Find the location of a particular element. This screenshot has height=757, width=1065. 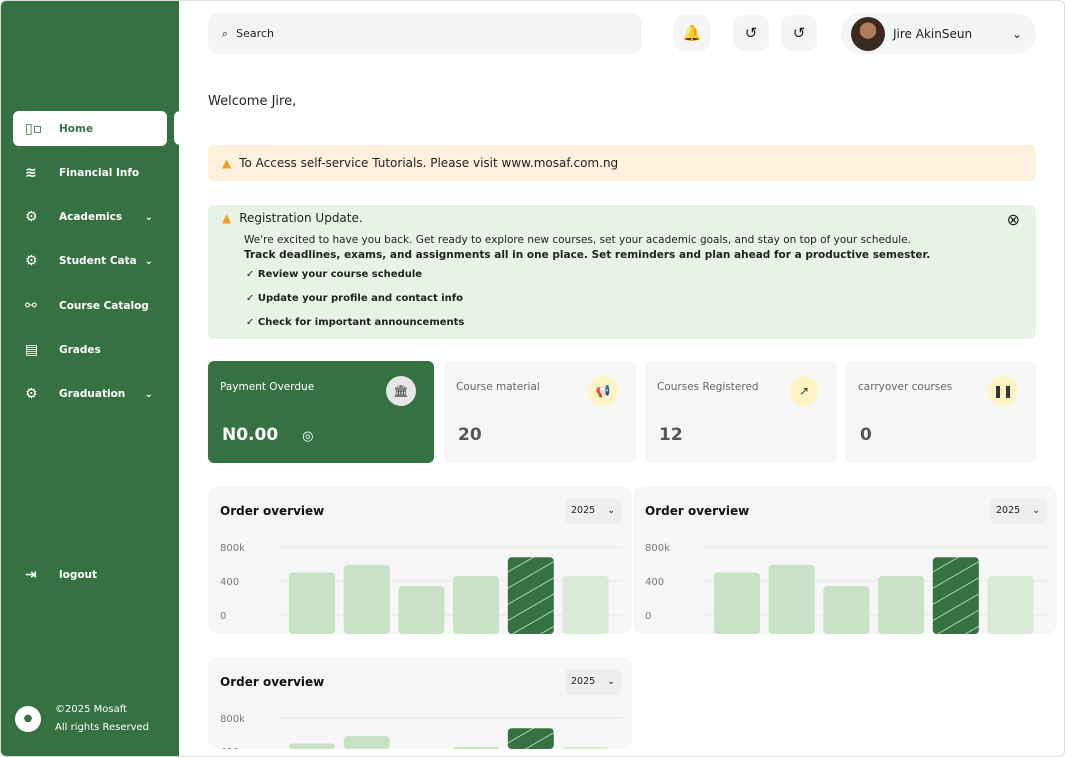

sidebar-item-label: Course Catalog is located at coordinates (104, 305).